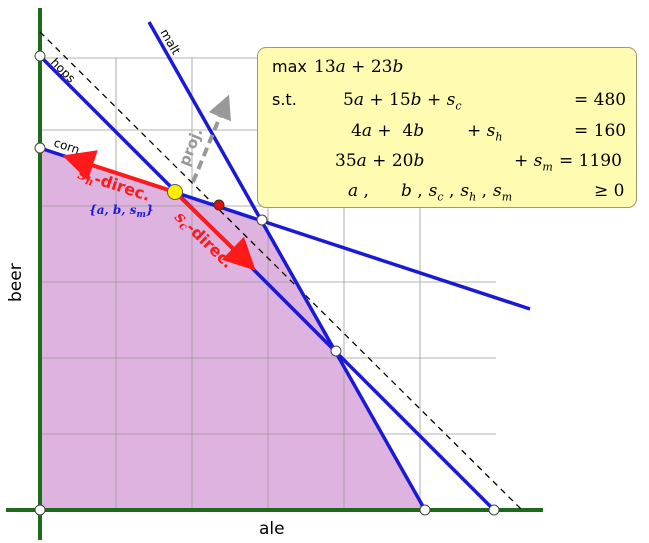  What do you see at coordinates (272, 529) in the screenshot?
I see `x-axis-label: ale` at bounding box center [272, 529].